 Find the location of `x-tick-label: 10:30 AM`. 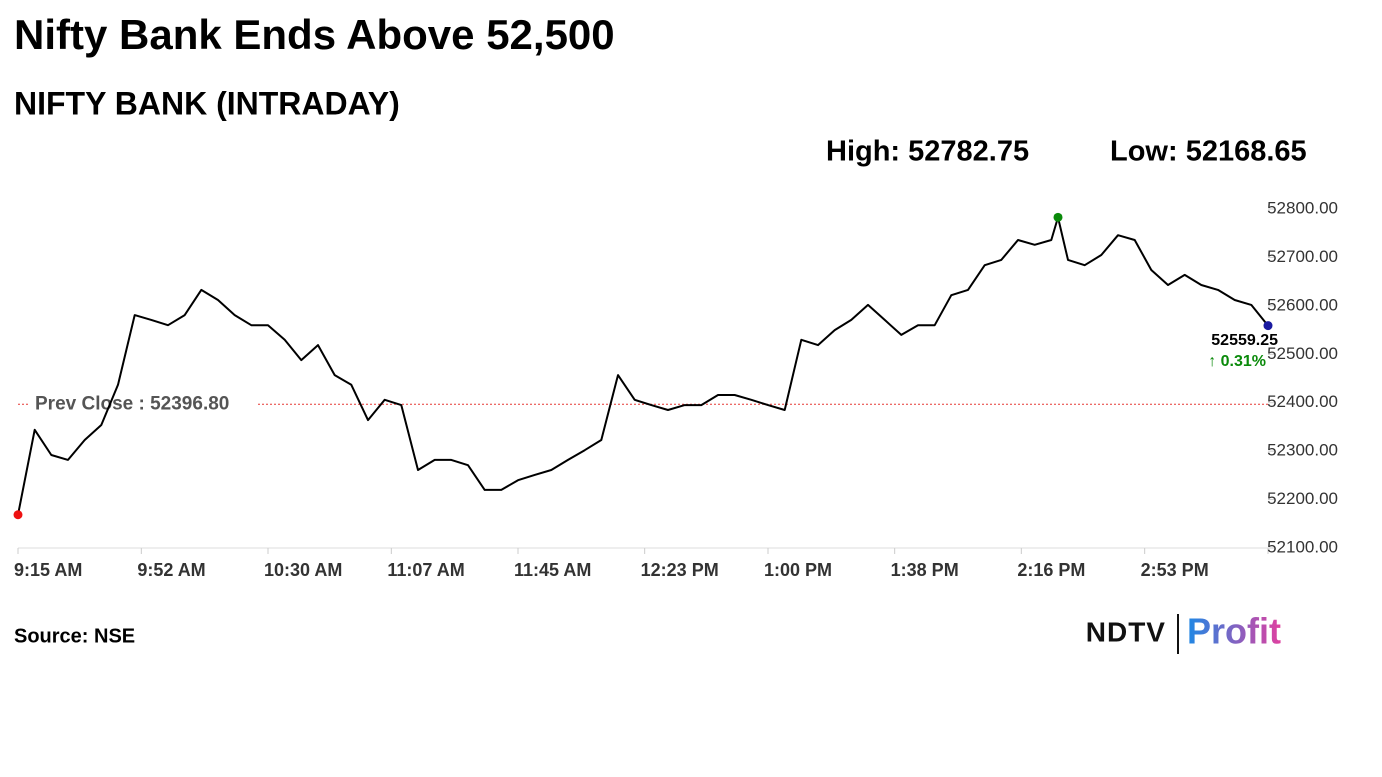

x-tick-label: 10:30 AM is located at coordinates (303, 570).